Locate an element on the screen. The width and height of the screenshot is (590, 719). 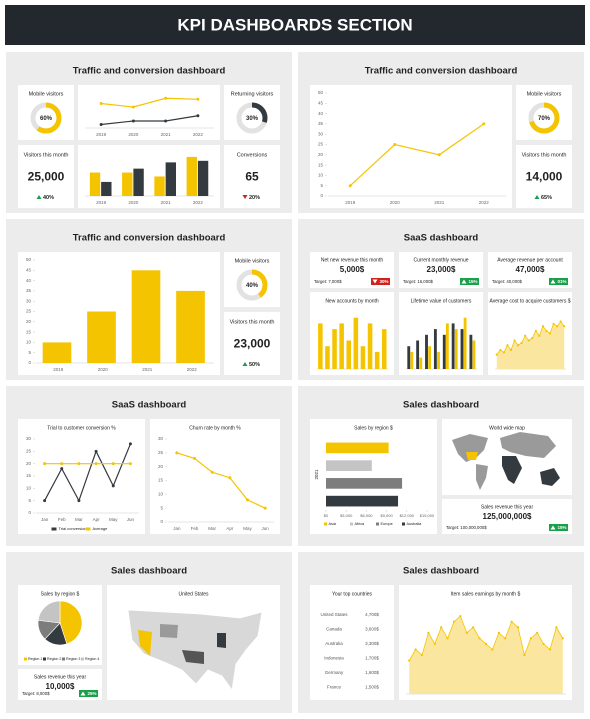
y-tick-label: 50 is located at coordinates (29, 259).